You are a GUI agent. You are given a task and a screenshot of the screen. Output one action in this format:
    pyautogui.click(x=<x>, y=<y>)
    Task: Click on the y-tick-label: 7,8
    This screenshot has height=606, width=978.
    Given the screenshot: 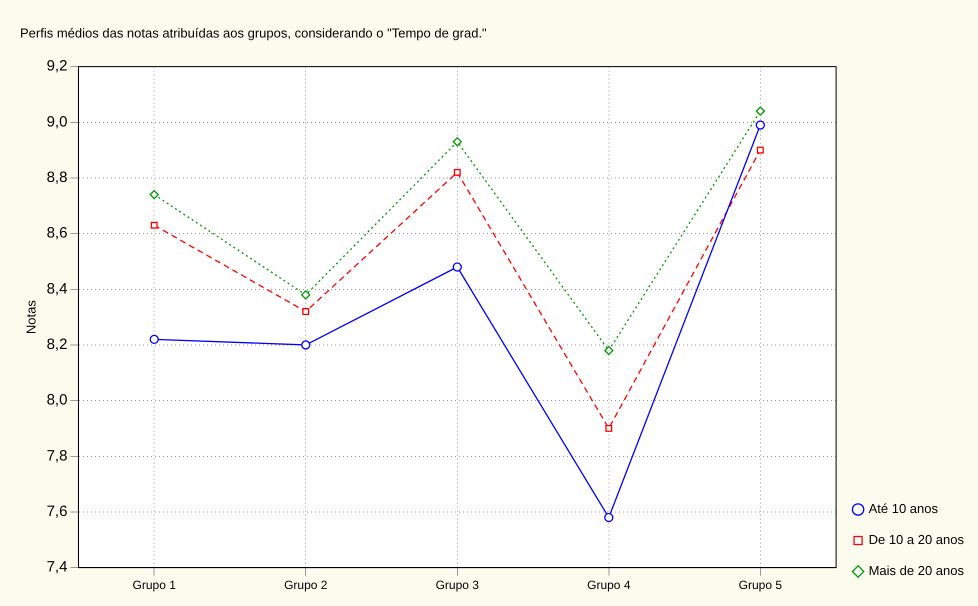 What is the action you would take?
    pyautogui.click(x=57, y=455)
    